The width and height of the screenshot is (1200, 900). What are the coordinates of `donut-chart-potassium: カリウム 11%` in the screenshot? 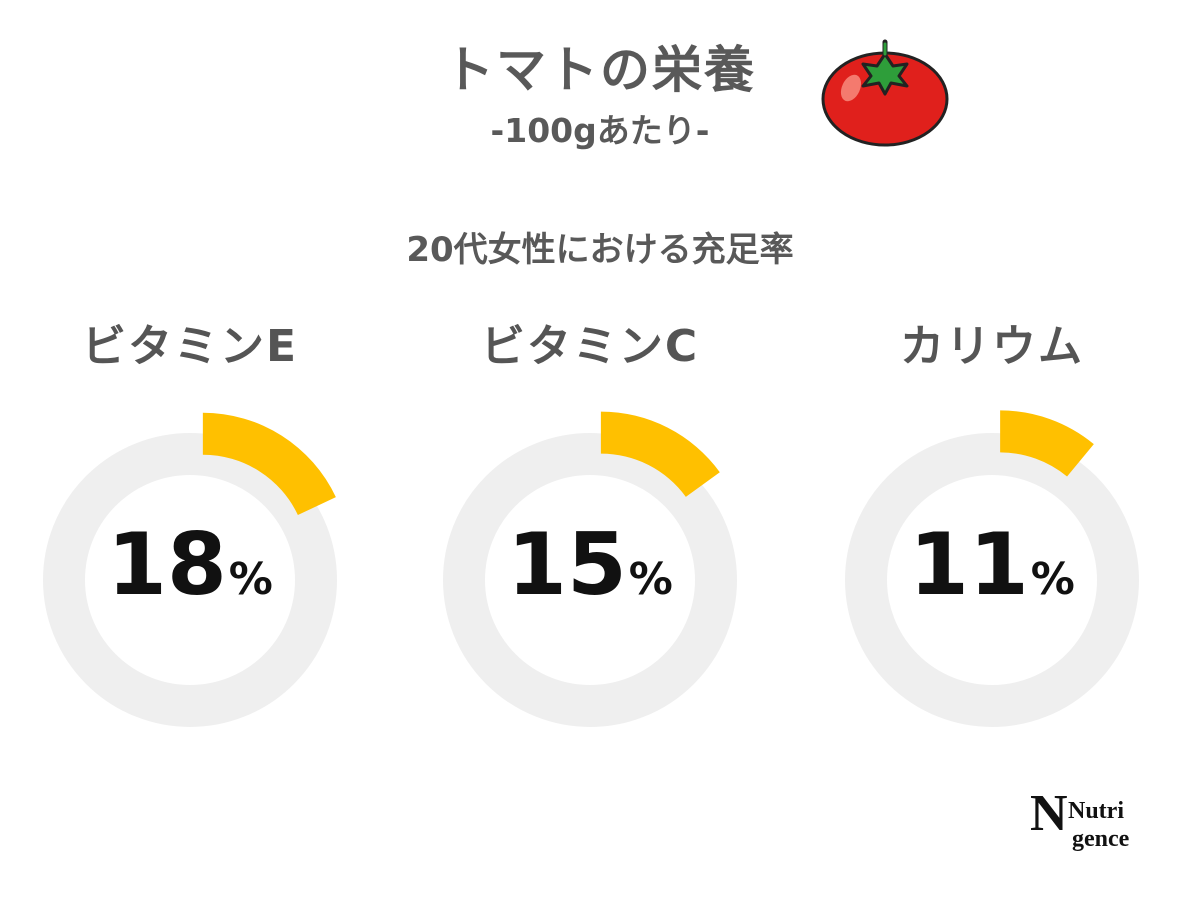 It's located at (992, 525).